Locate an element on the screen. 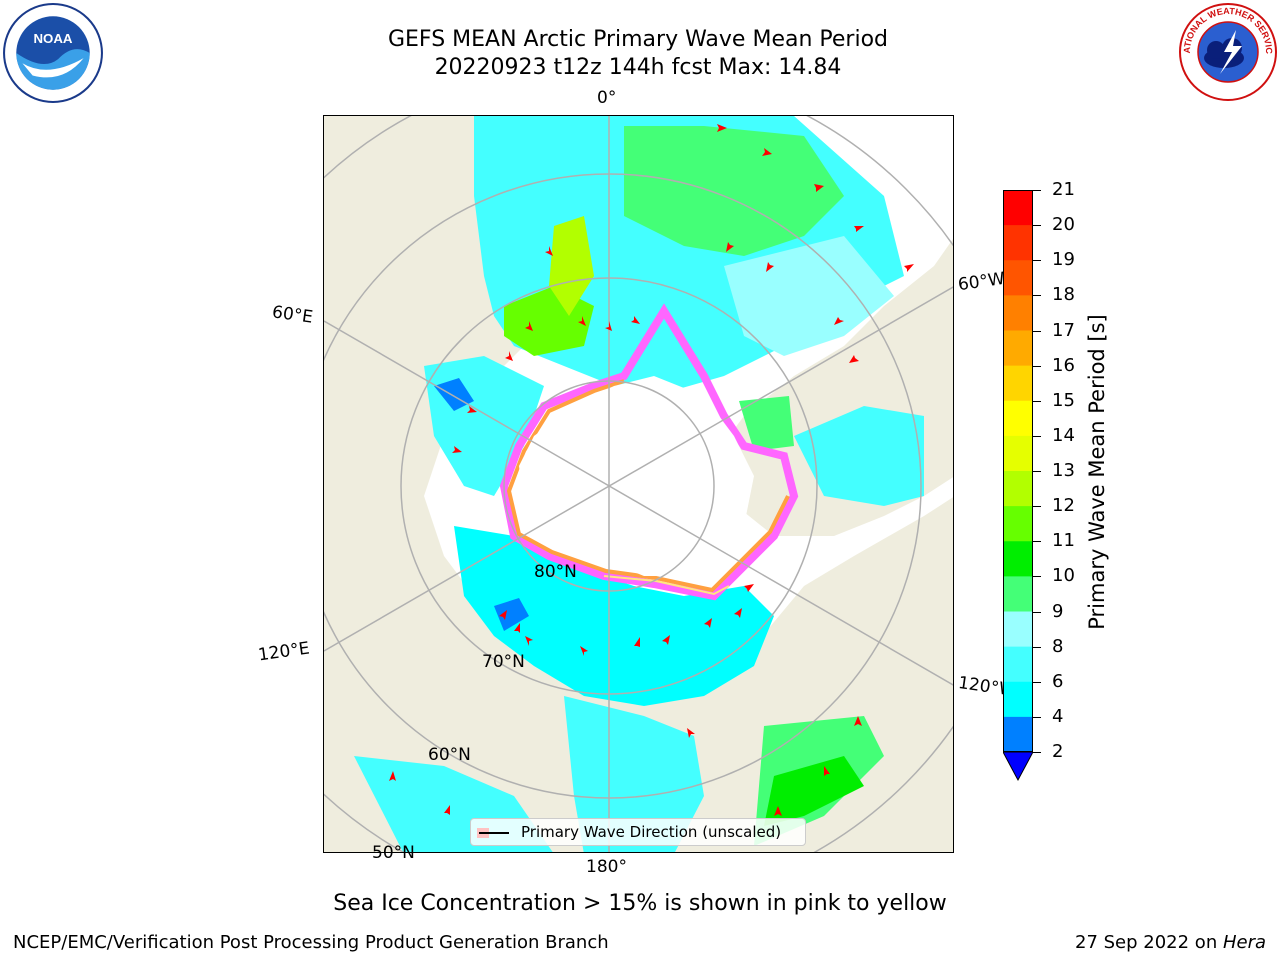 The width and height of the screenshot is (1280, 960). colorbar is located at coordinates (1018, 471).